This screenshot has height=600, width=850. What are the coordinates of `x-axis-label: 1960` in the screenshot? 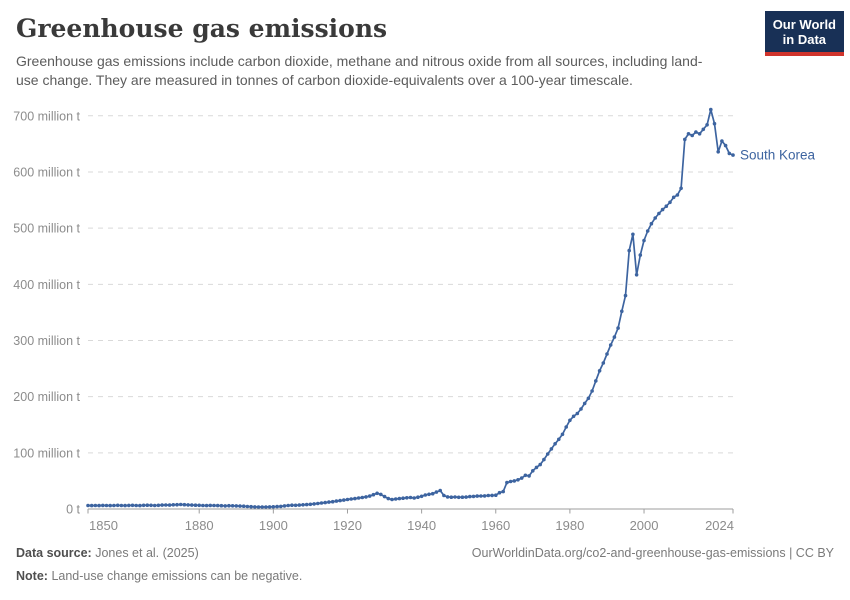 It's located at (495, 525).